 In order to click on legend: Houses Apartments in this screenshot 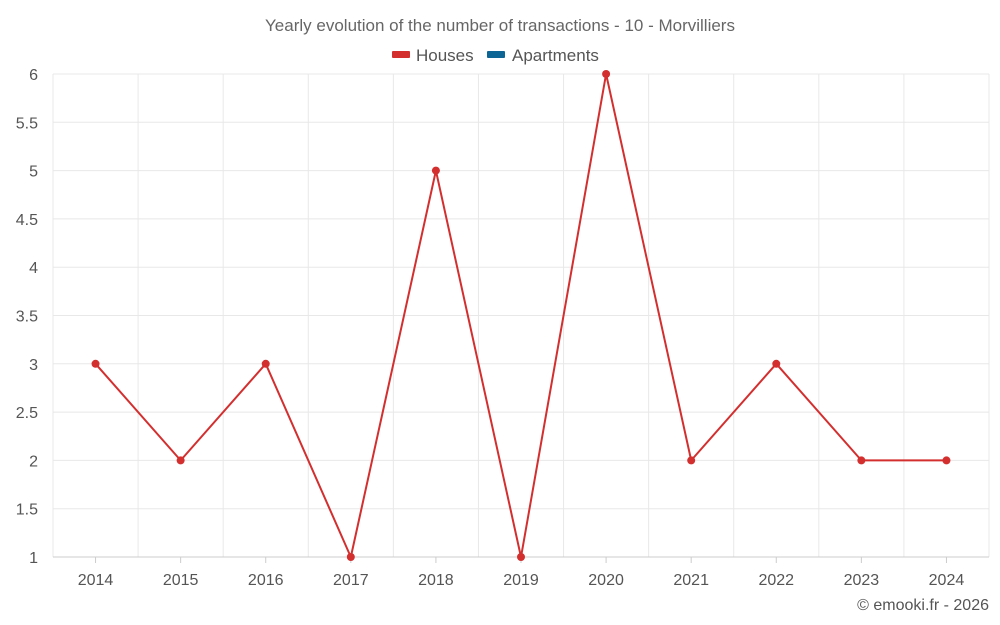, I will do `click(495, 55)`.